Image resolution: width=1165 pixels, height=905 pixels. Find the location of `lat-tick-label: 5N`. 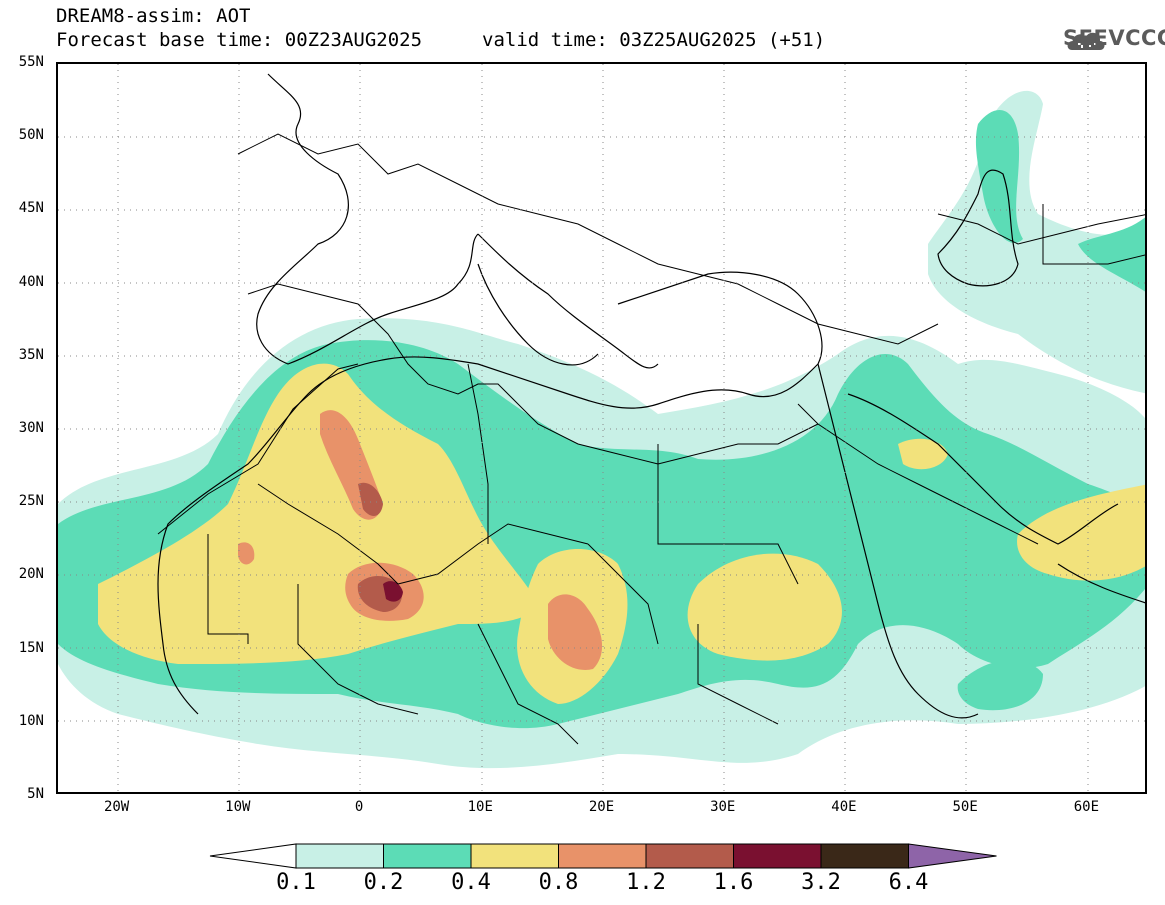

lat-tick-label: 5N is located at coordinates (35, 794).